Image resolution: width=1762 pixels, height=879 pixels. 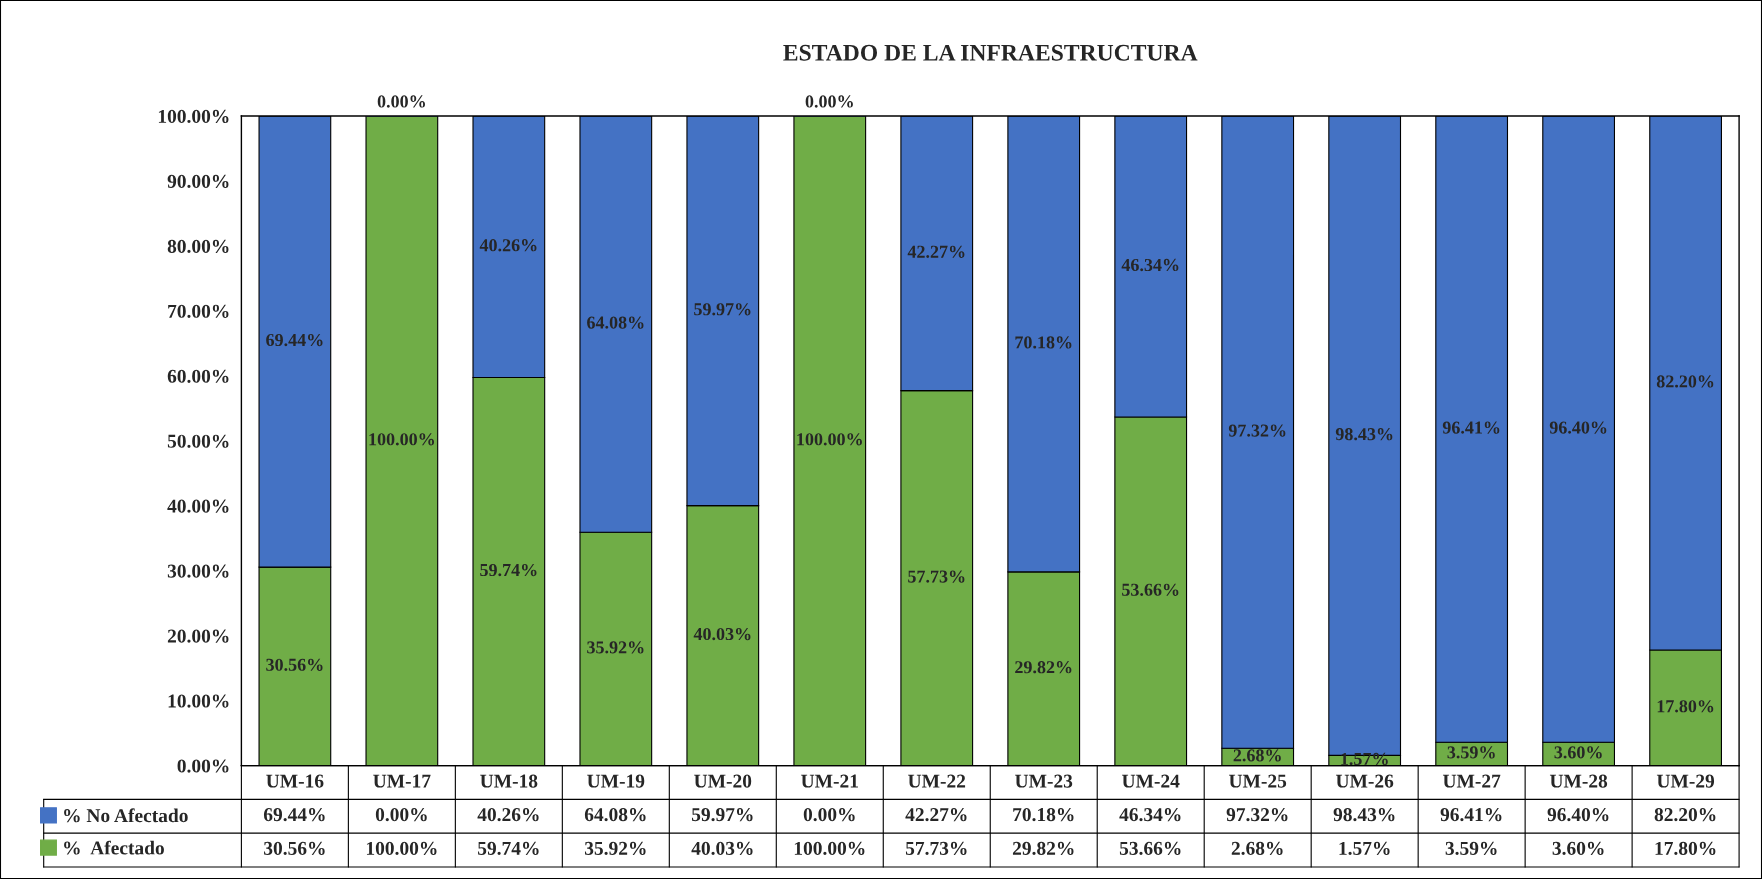 I want to click on x-tick-label: UM-18, so click(x=509, y=781).